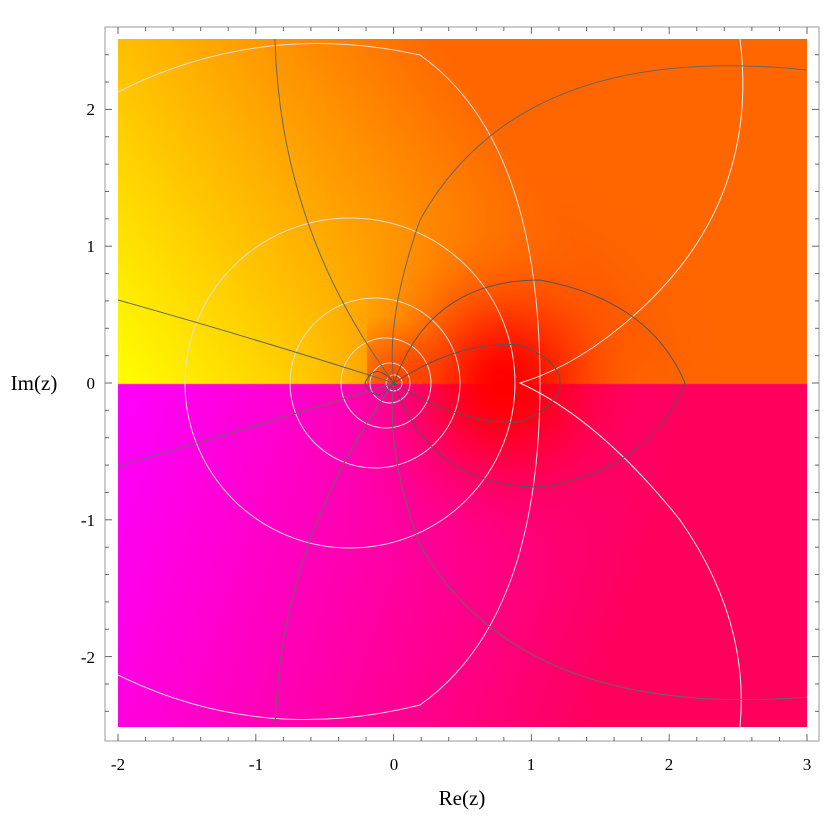 The image size is (839, 820). I want to click on x-tick-label: 3, so click(807, 764).